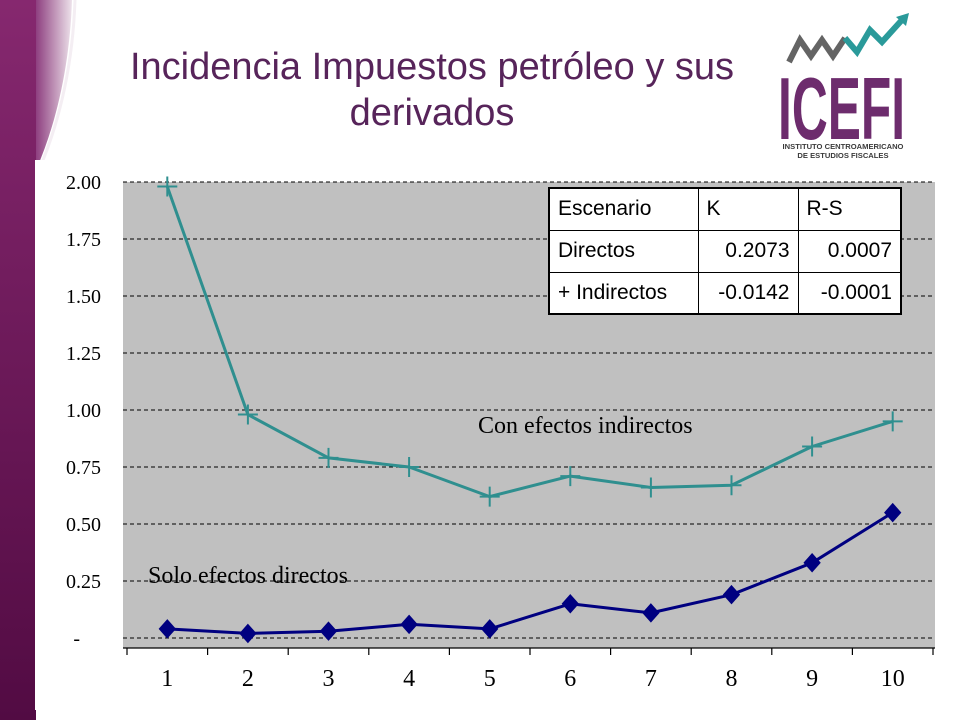 Image resolution: width=960 pixels, height=720 pixels. Describe the element at coordinates (623, 209) in the screenshot. I see `table-header-cell: Escenario` at that location.